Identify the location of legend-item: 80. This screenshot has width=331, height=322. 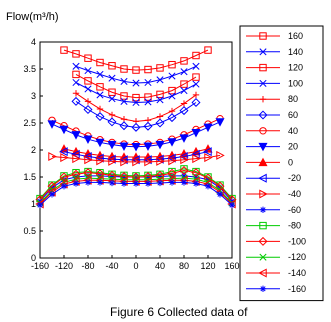
(272, 99).